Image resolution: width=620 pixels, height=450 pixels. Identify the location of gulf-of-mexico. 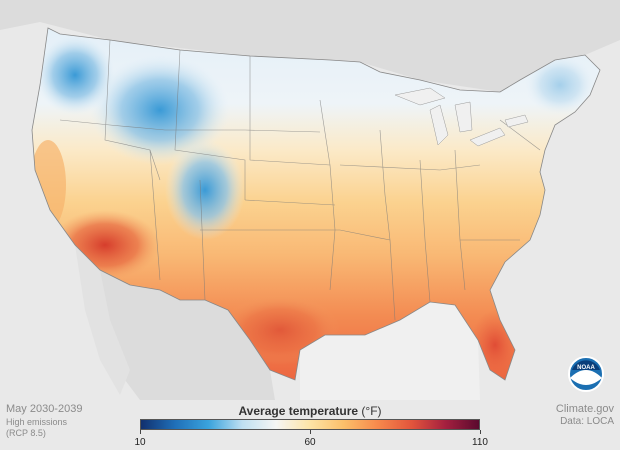
(390, 351).